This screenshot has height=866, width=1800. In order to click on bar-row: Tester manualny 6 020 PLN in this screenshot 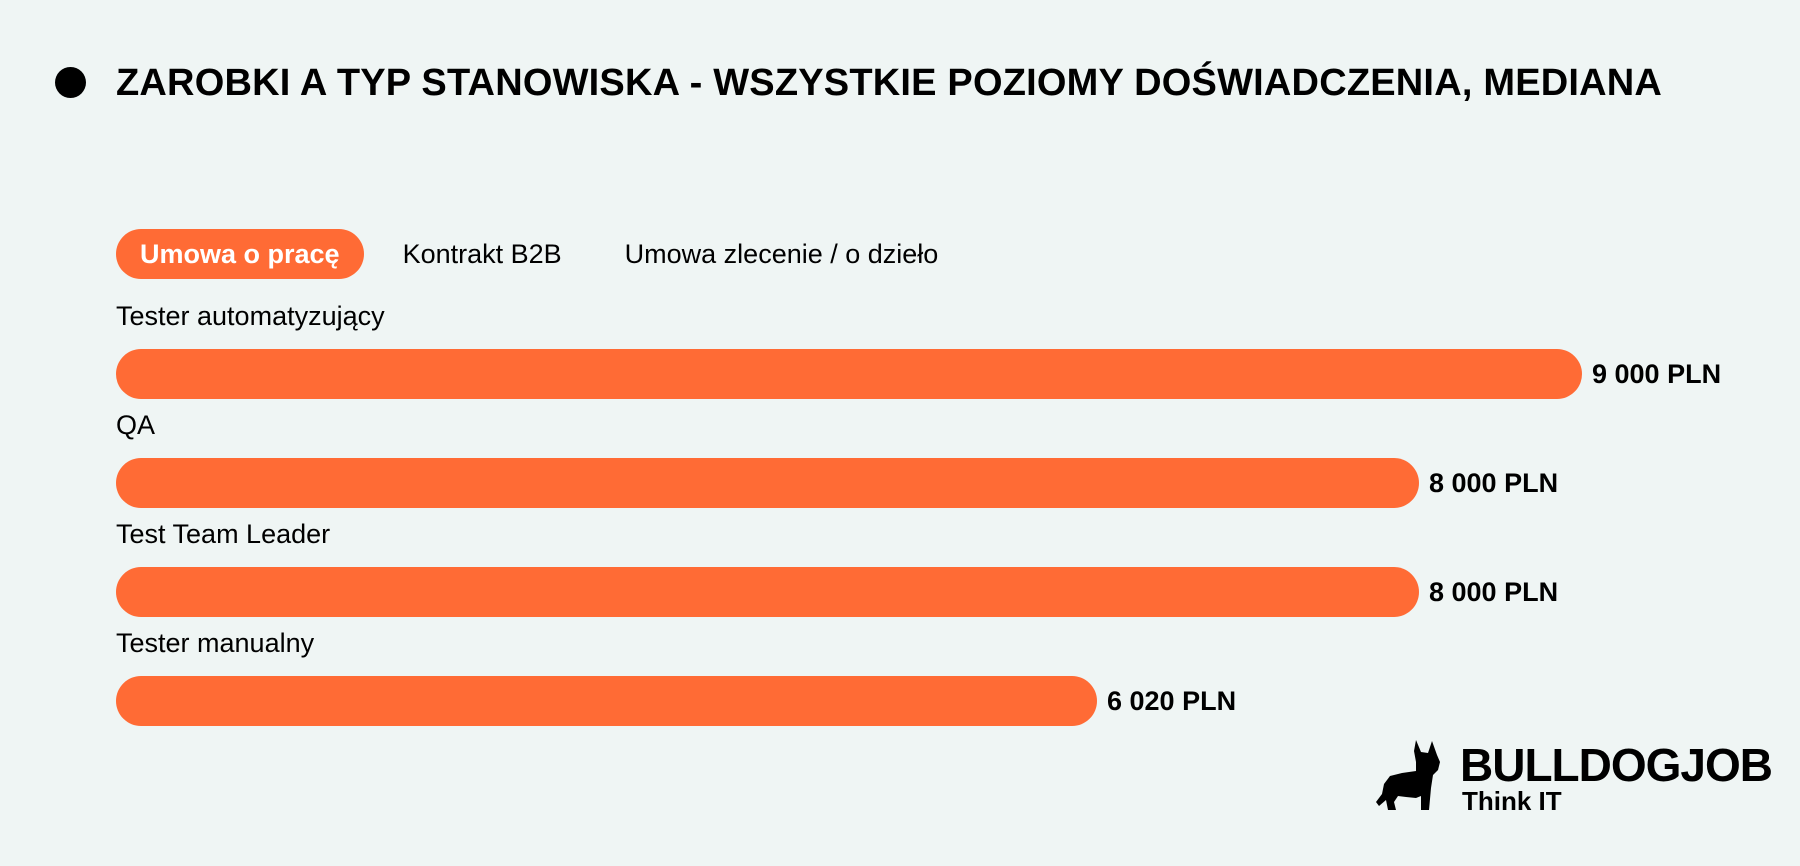, I will do `click(946, 676)`.